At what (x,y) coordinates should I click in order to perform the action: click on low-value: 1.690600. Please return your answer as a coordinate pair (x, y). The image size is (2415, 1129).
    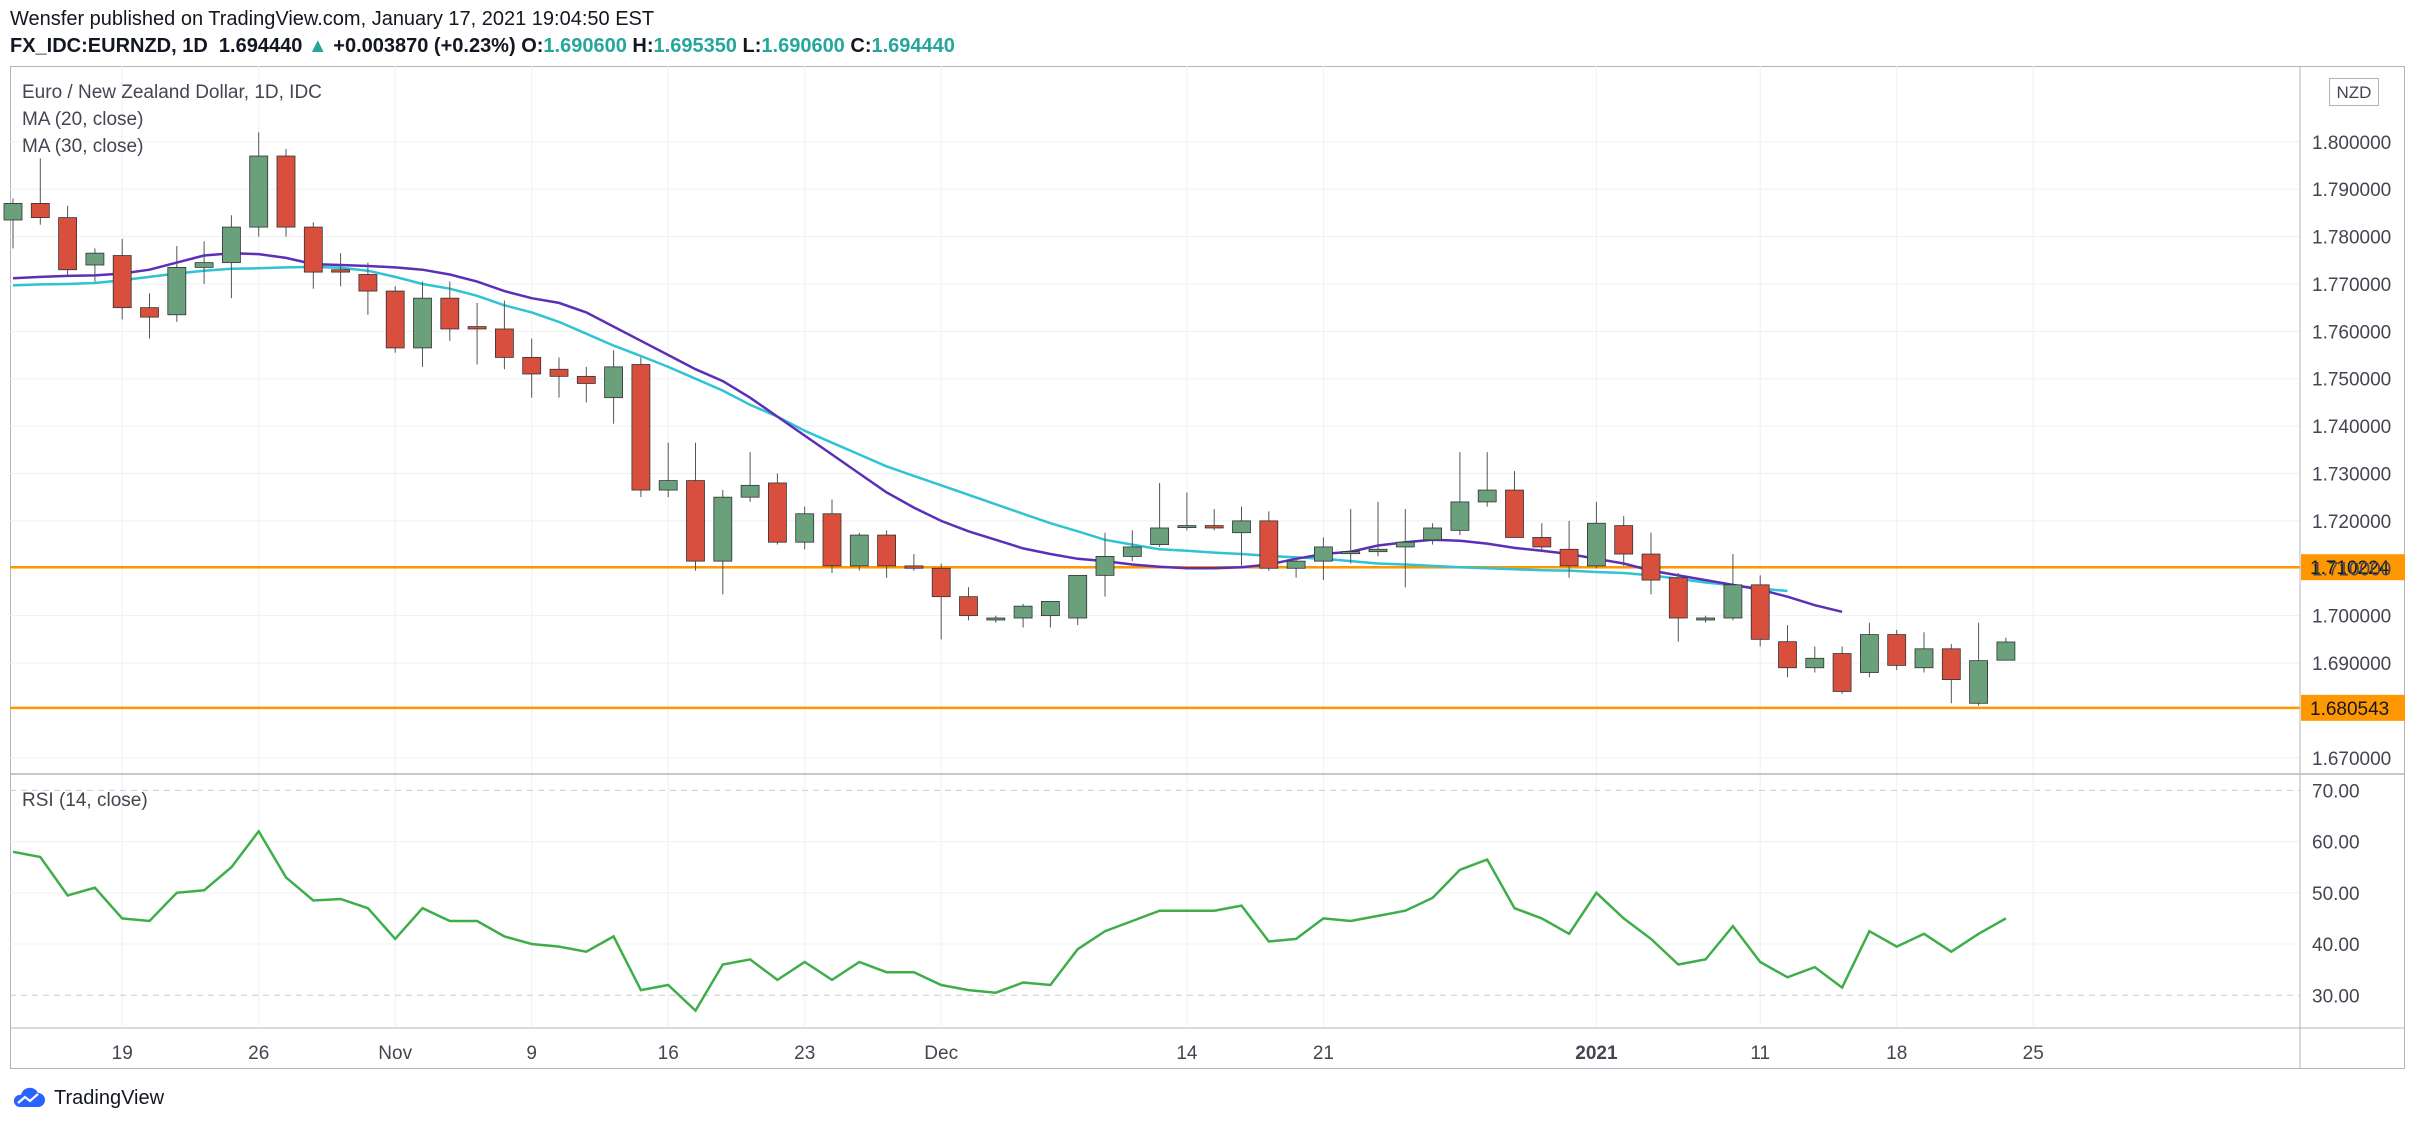
    Looking at the image, I should click on (803, 46).